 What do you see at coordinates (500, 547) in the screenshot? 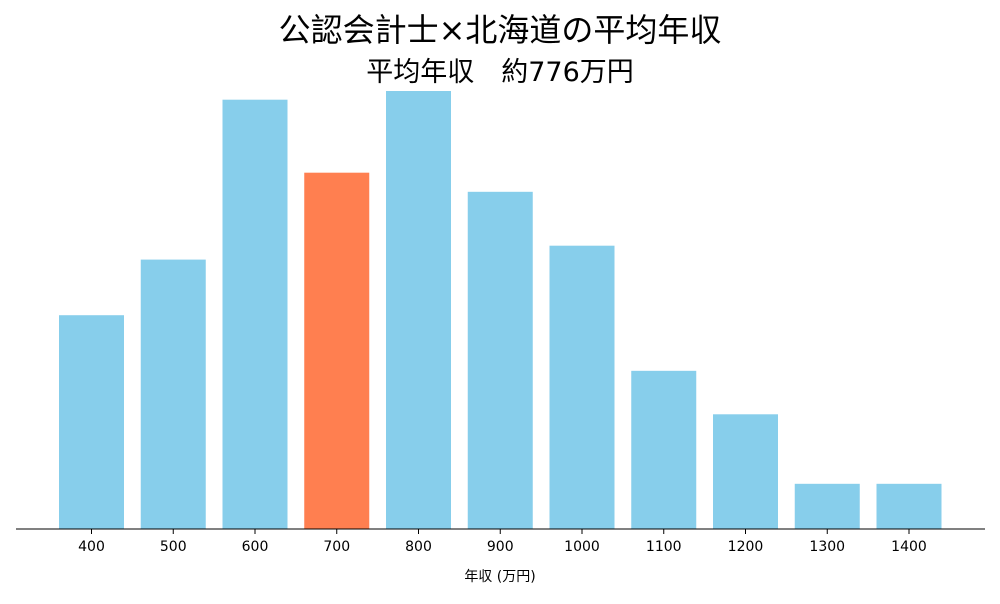
I see `x-tick-label-900: 900` at bounding box center [500, 547].